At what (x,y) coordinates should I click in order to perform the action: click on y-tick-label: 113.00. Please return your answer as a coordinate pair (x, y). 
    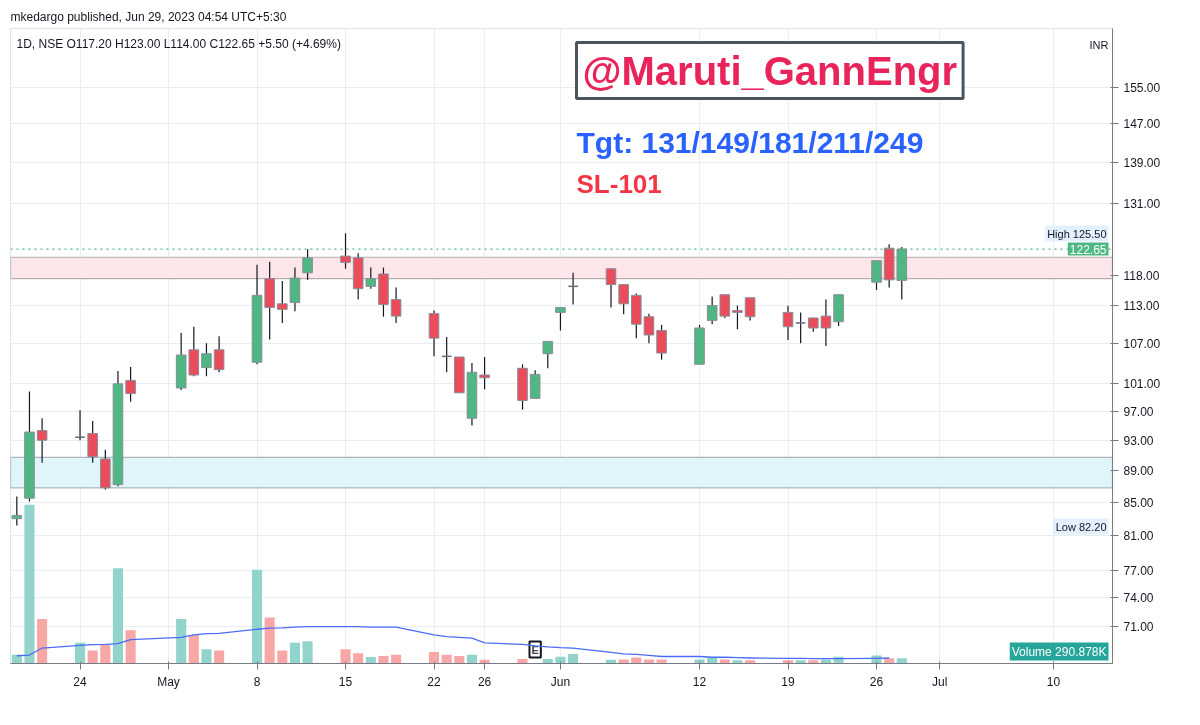
    Looking at the image, I should click on (1141, 306).